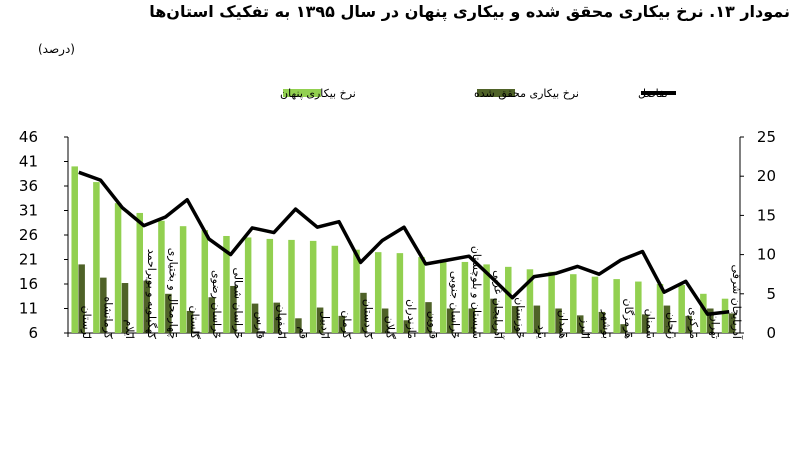 The height and width of the screenshot is (458, 800). I want to click on category-label: اردبیل, so click(324, 325).